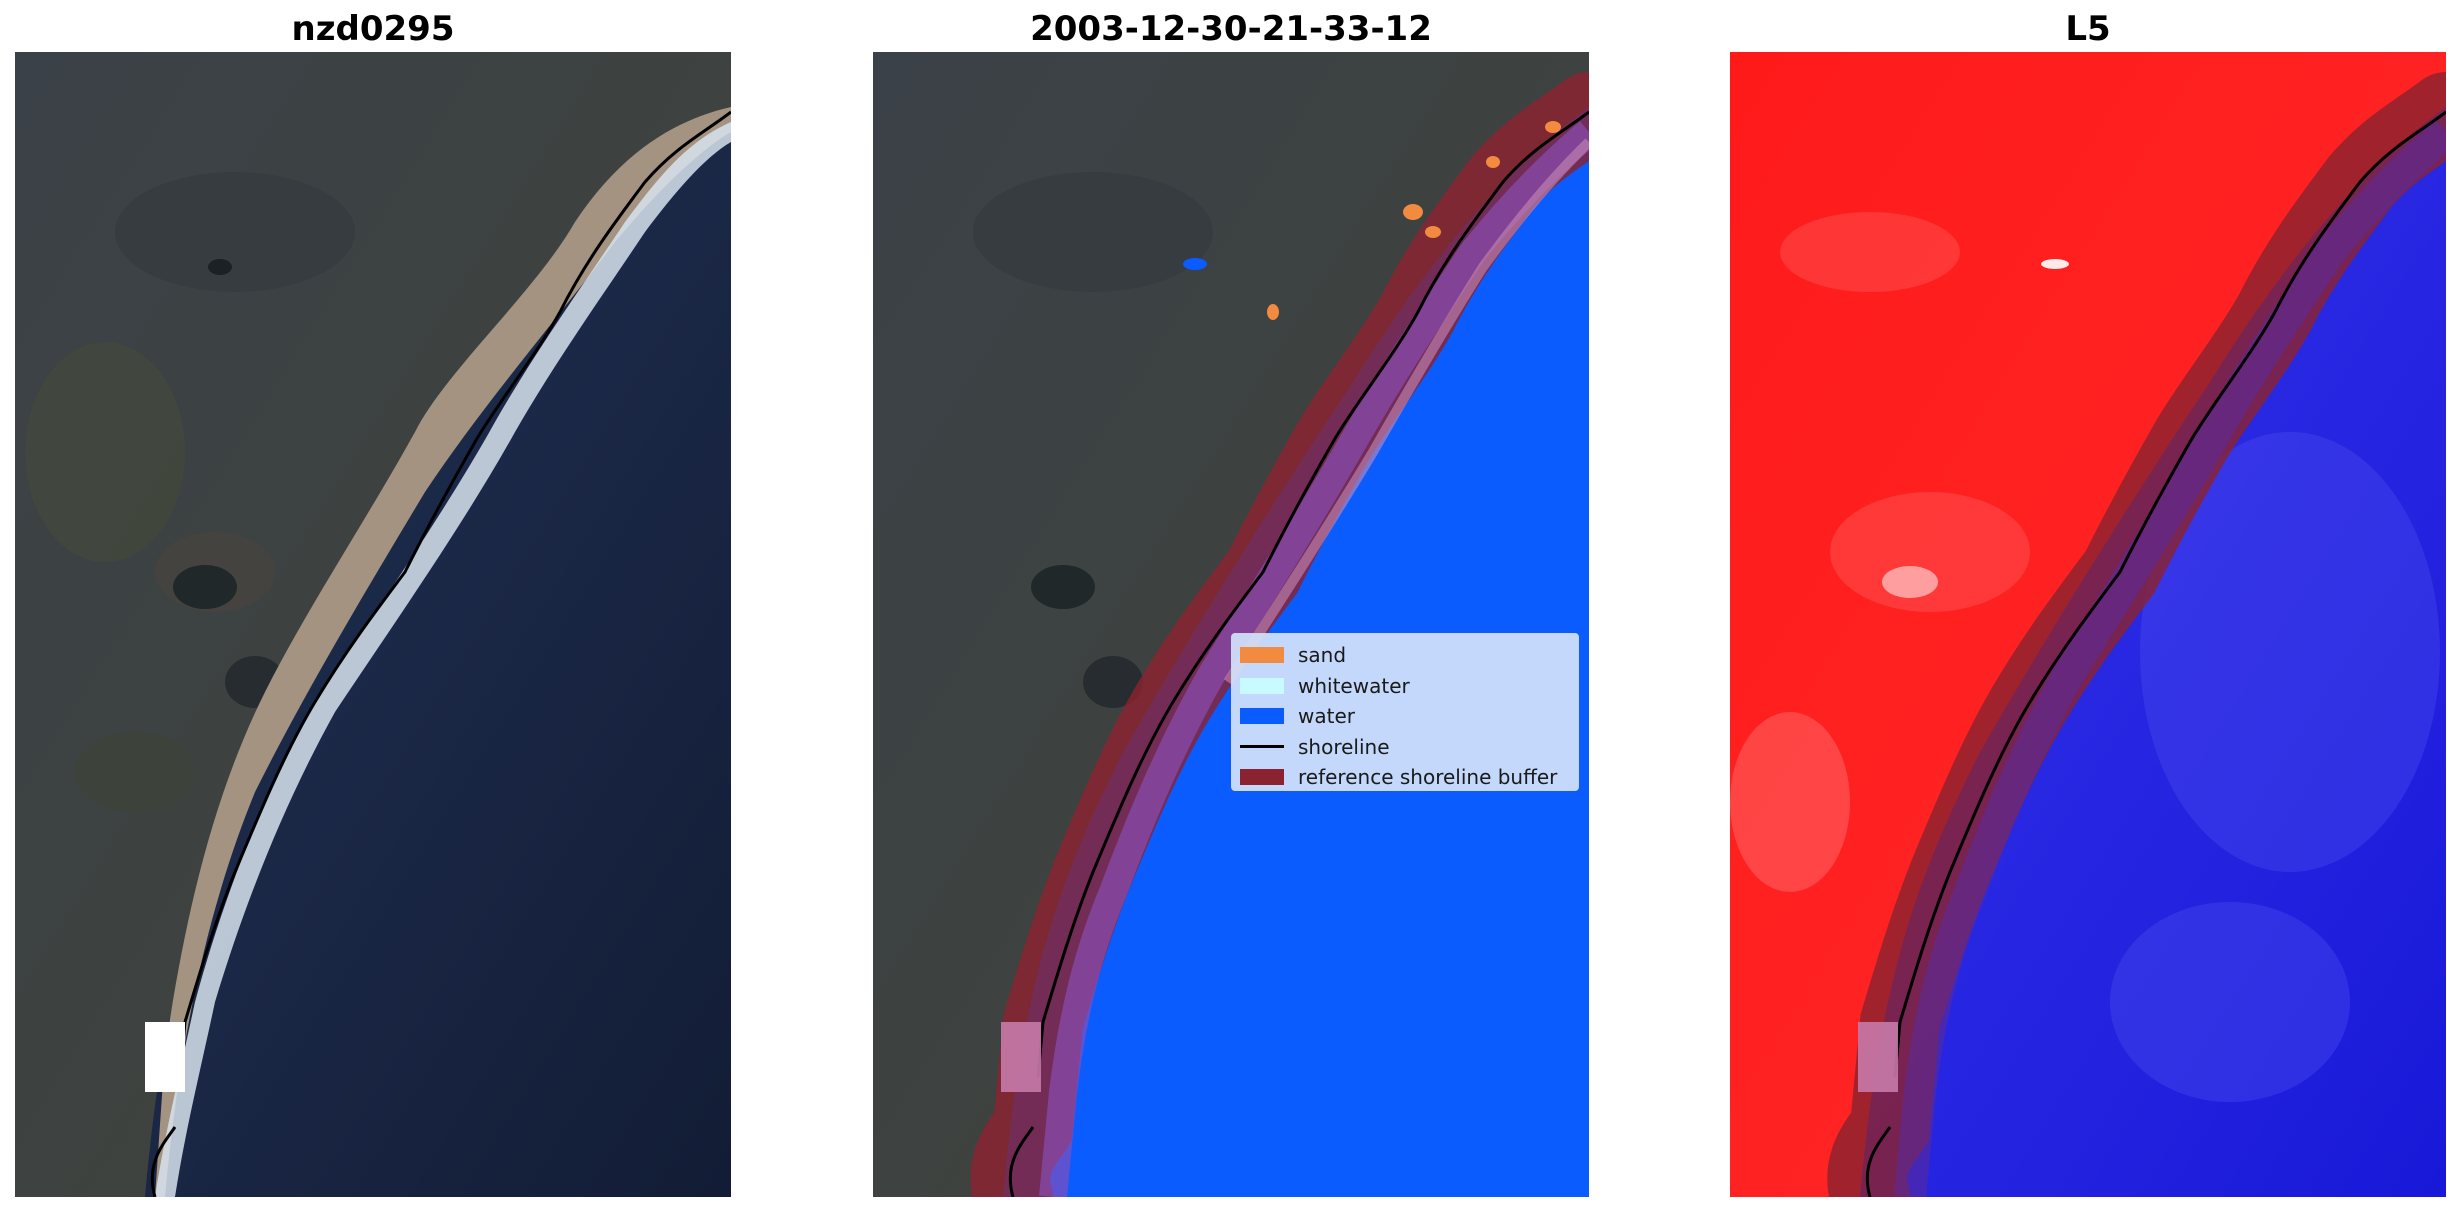  What do you see at coordinates (1344, 746) in the screenshot?
I see `legend-label: shoreline` at bounding box center [1344, 746].